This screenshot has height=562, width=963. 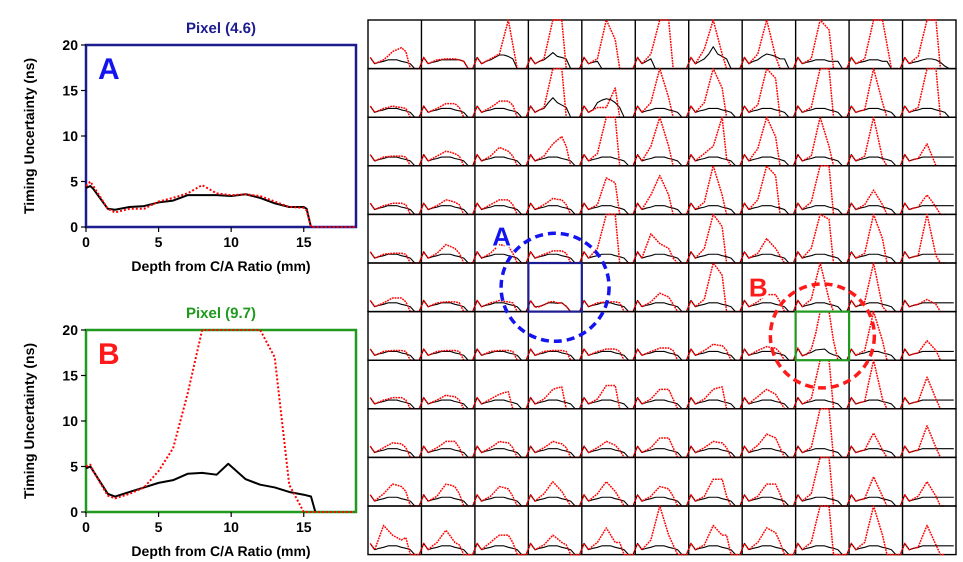 I want to click on chart-title: Pixel (9.7), so click(x=221, y=313).